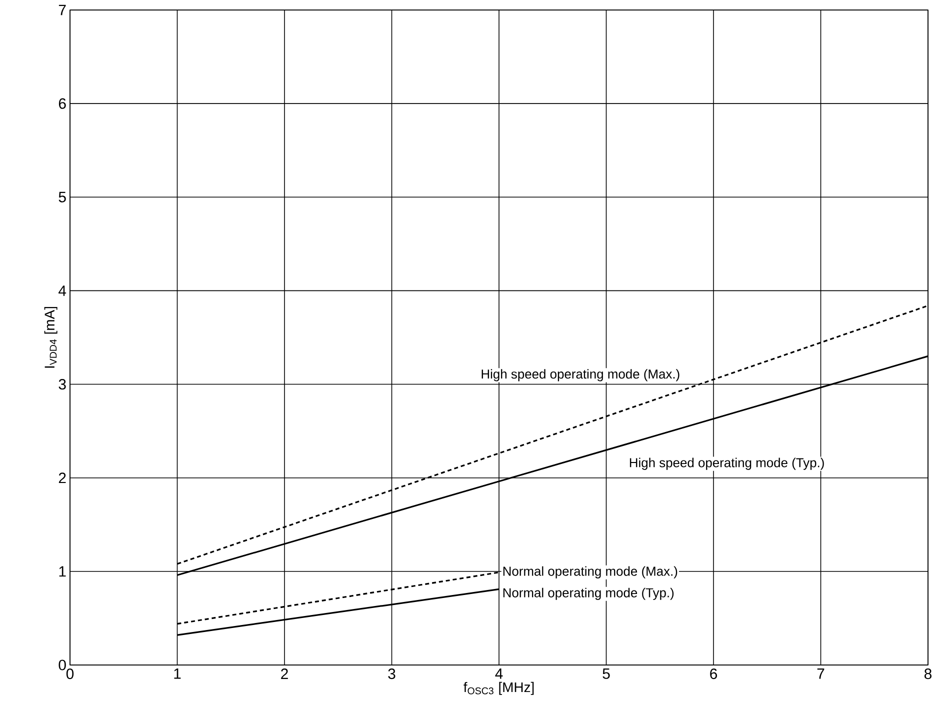 Image resolution: width=936 pixels, height=727 pixels. What do you see at coordinates (70, 674) in the screenshot?
I see `x-tick-label: 0` at bounding box center [70, 674].